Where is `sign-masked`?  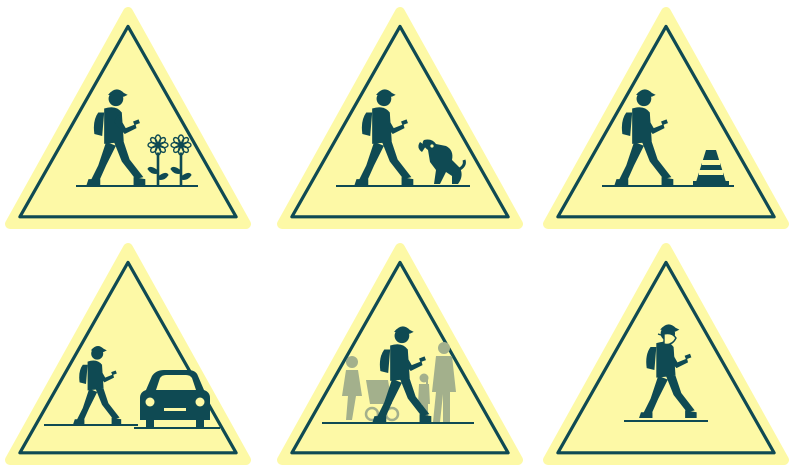 sign-masked is located at coordinates (666, 354).